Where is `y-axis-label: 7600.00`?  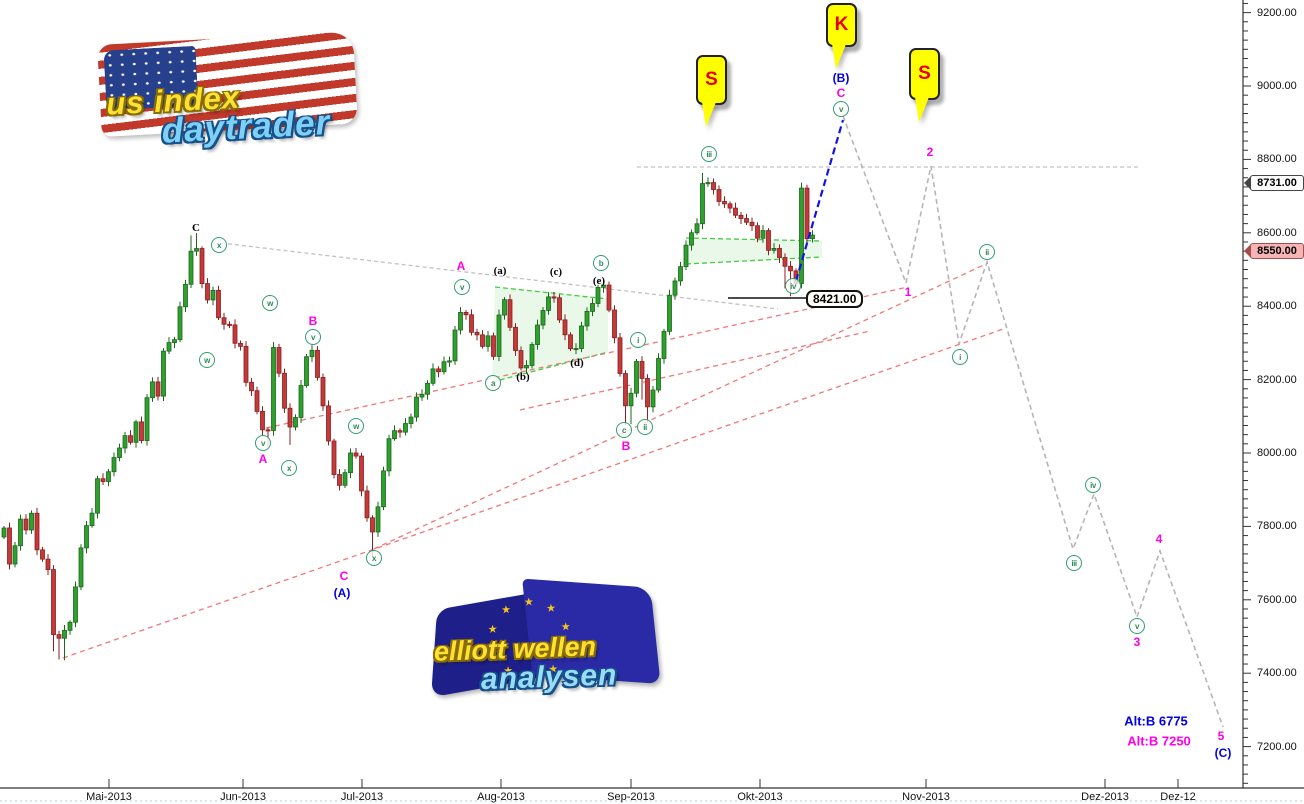
y-axis-label: 7600.00 is located at coordinates (1277, 599).